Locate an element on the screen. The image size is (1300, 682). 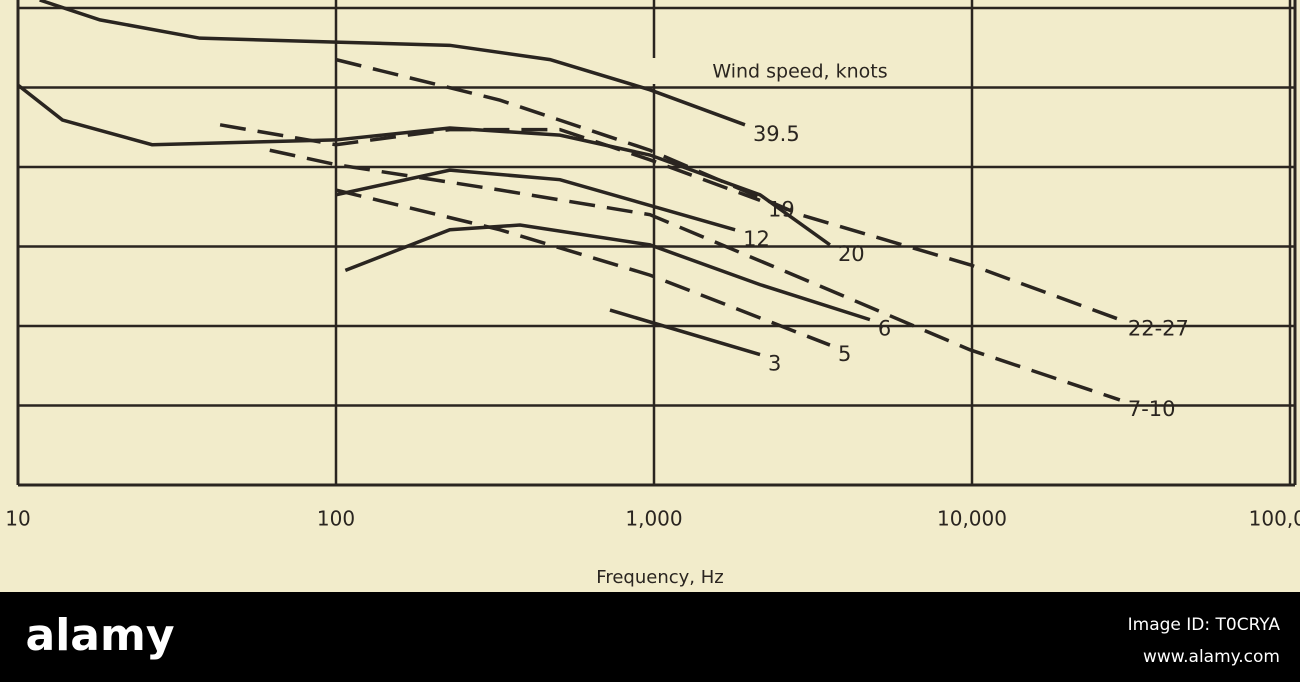
series-label: 20 is located at coordinates (851, 254).